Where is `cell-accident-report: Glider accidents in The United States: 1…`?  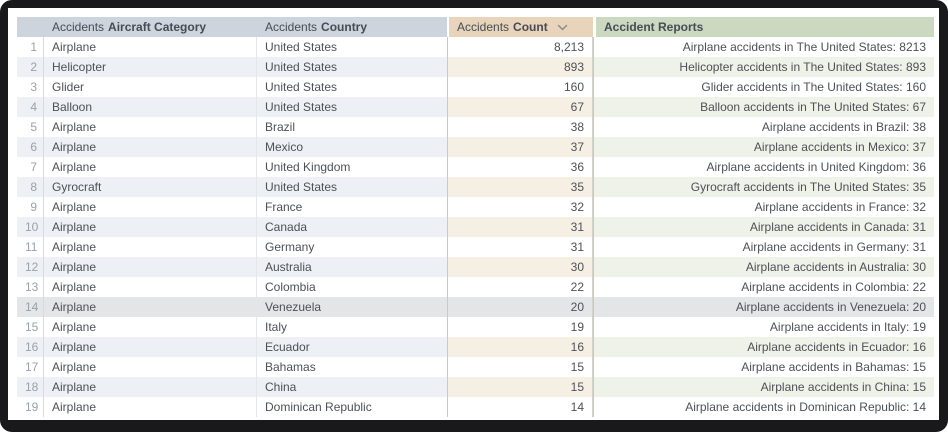 cell-accident-report: Glider accidents in The United States: 1… is located at coordinates (763, 87).